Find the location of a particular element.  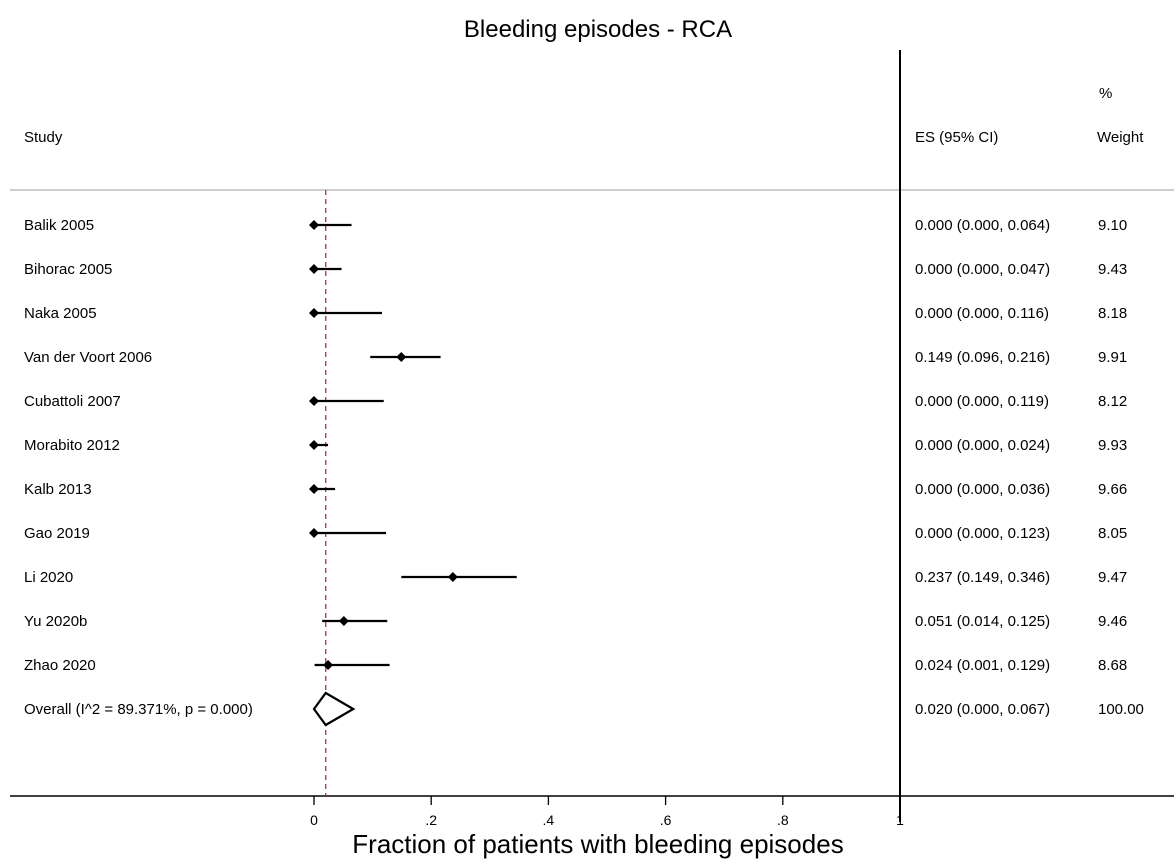

study-label: Li 2020 is located at coordinates (48, 577).